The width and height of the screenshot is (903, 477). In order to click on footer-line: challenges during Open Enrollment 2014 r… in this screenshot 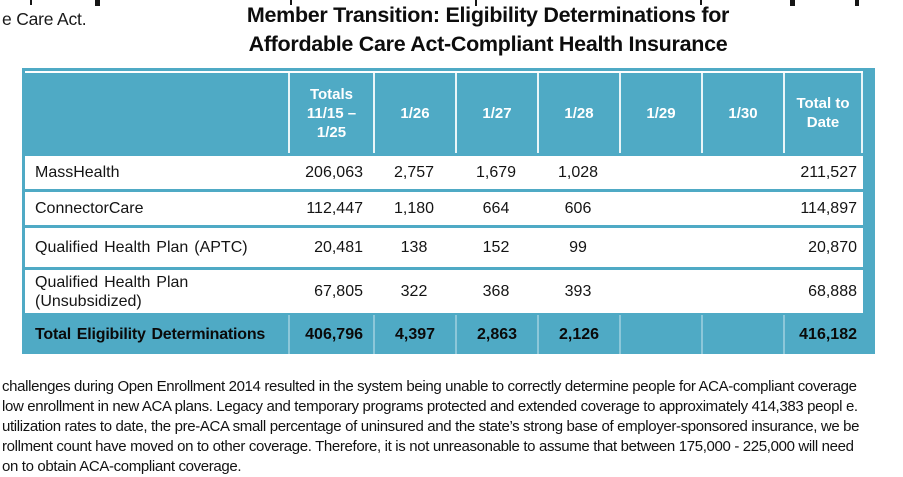, I will do `click(429, 386)`.